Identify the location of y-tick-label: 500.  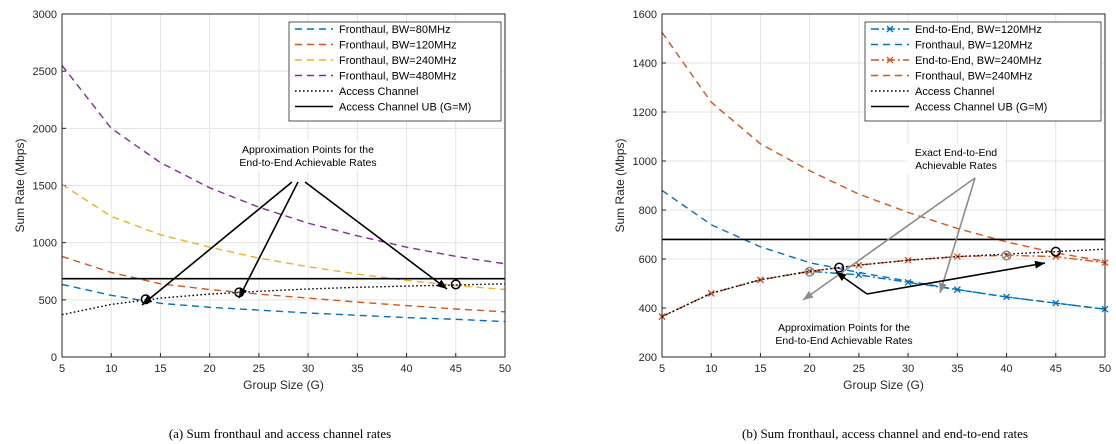
(48, 301).